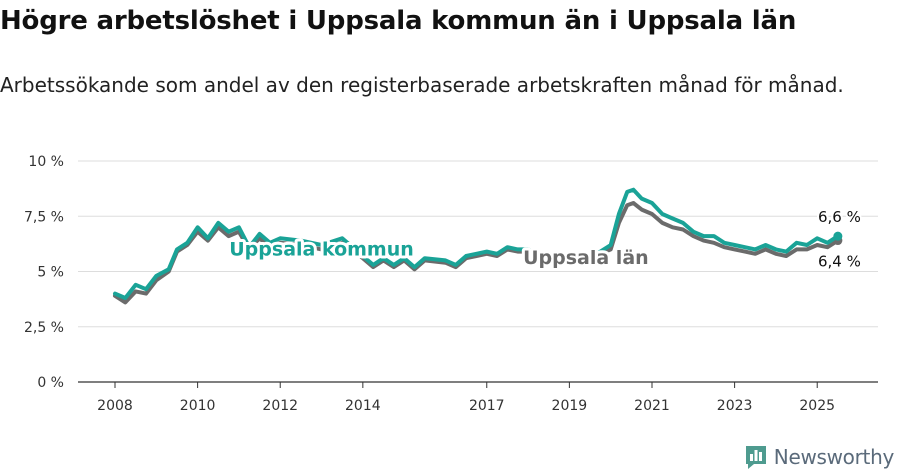 This screenshot has width=900, height=474. Describe the element at coordinates (487, 406) in the screenshot. I see `x-tick-label: 2017` at that location.